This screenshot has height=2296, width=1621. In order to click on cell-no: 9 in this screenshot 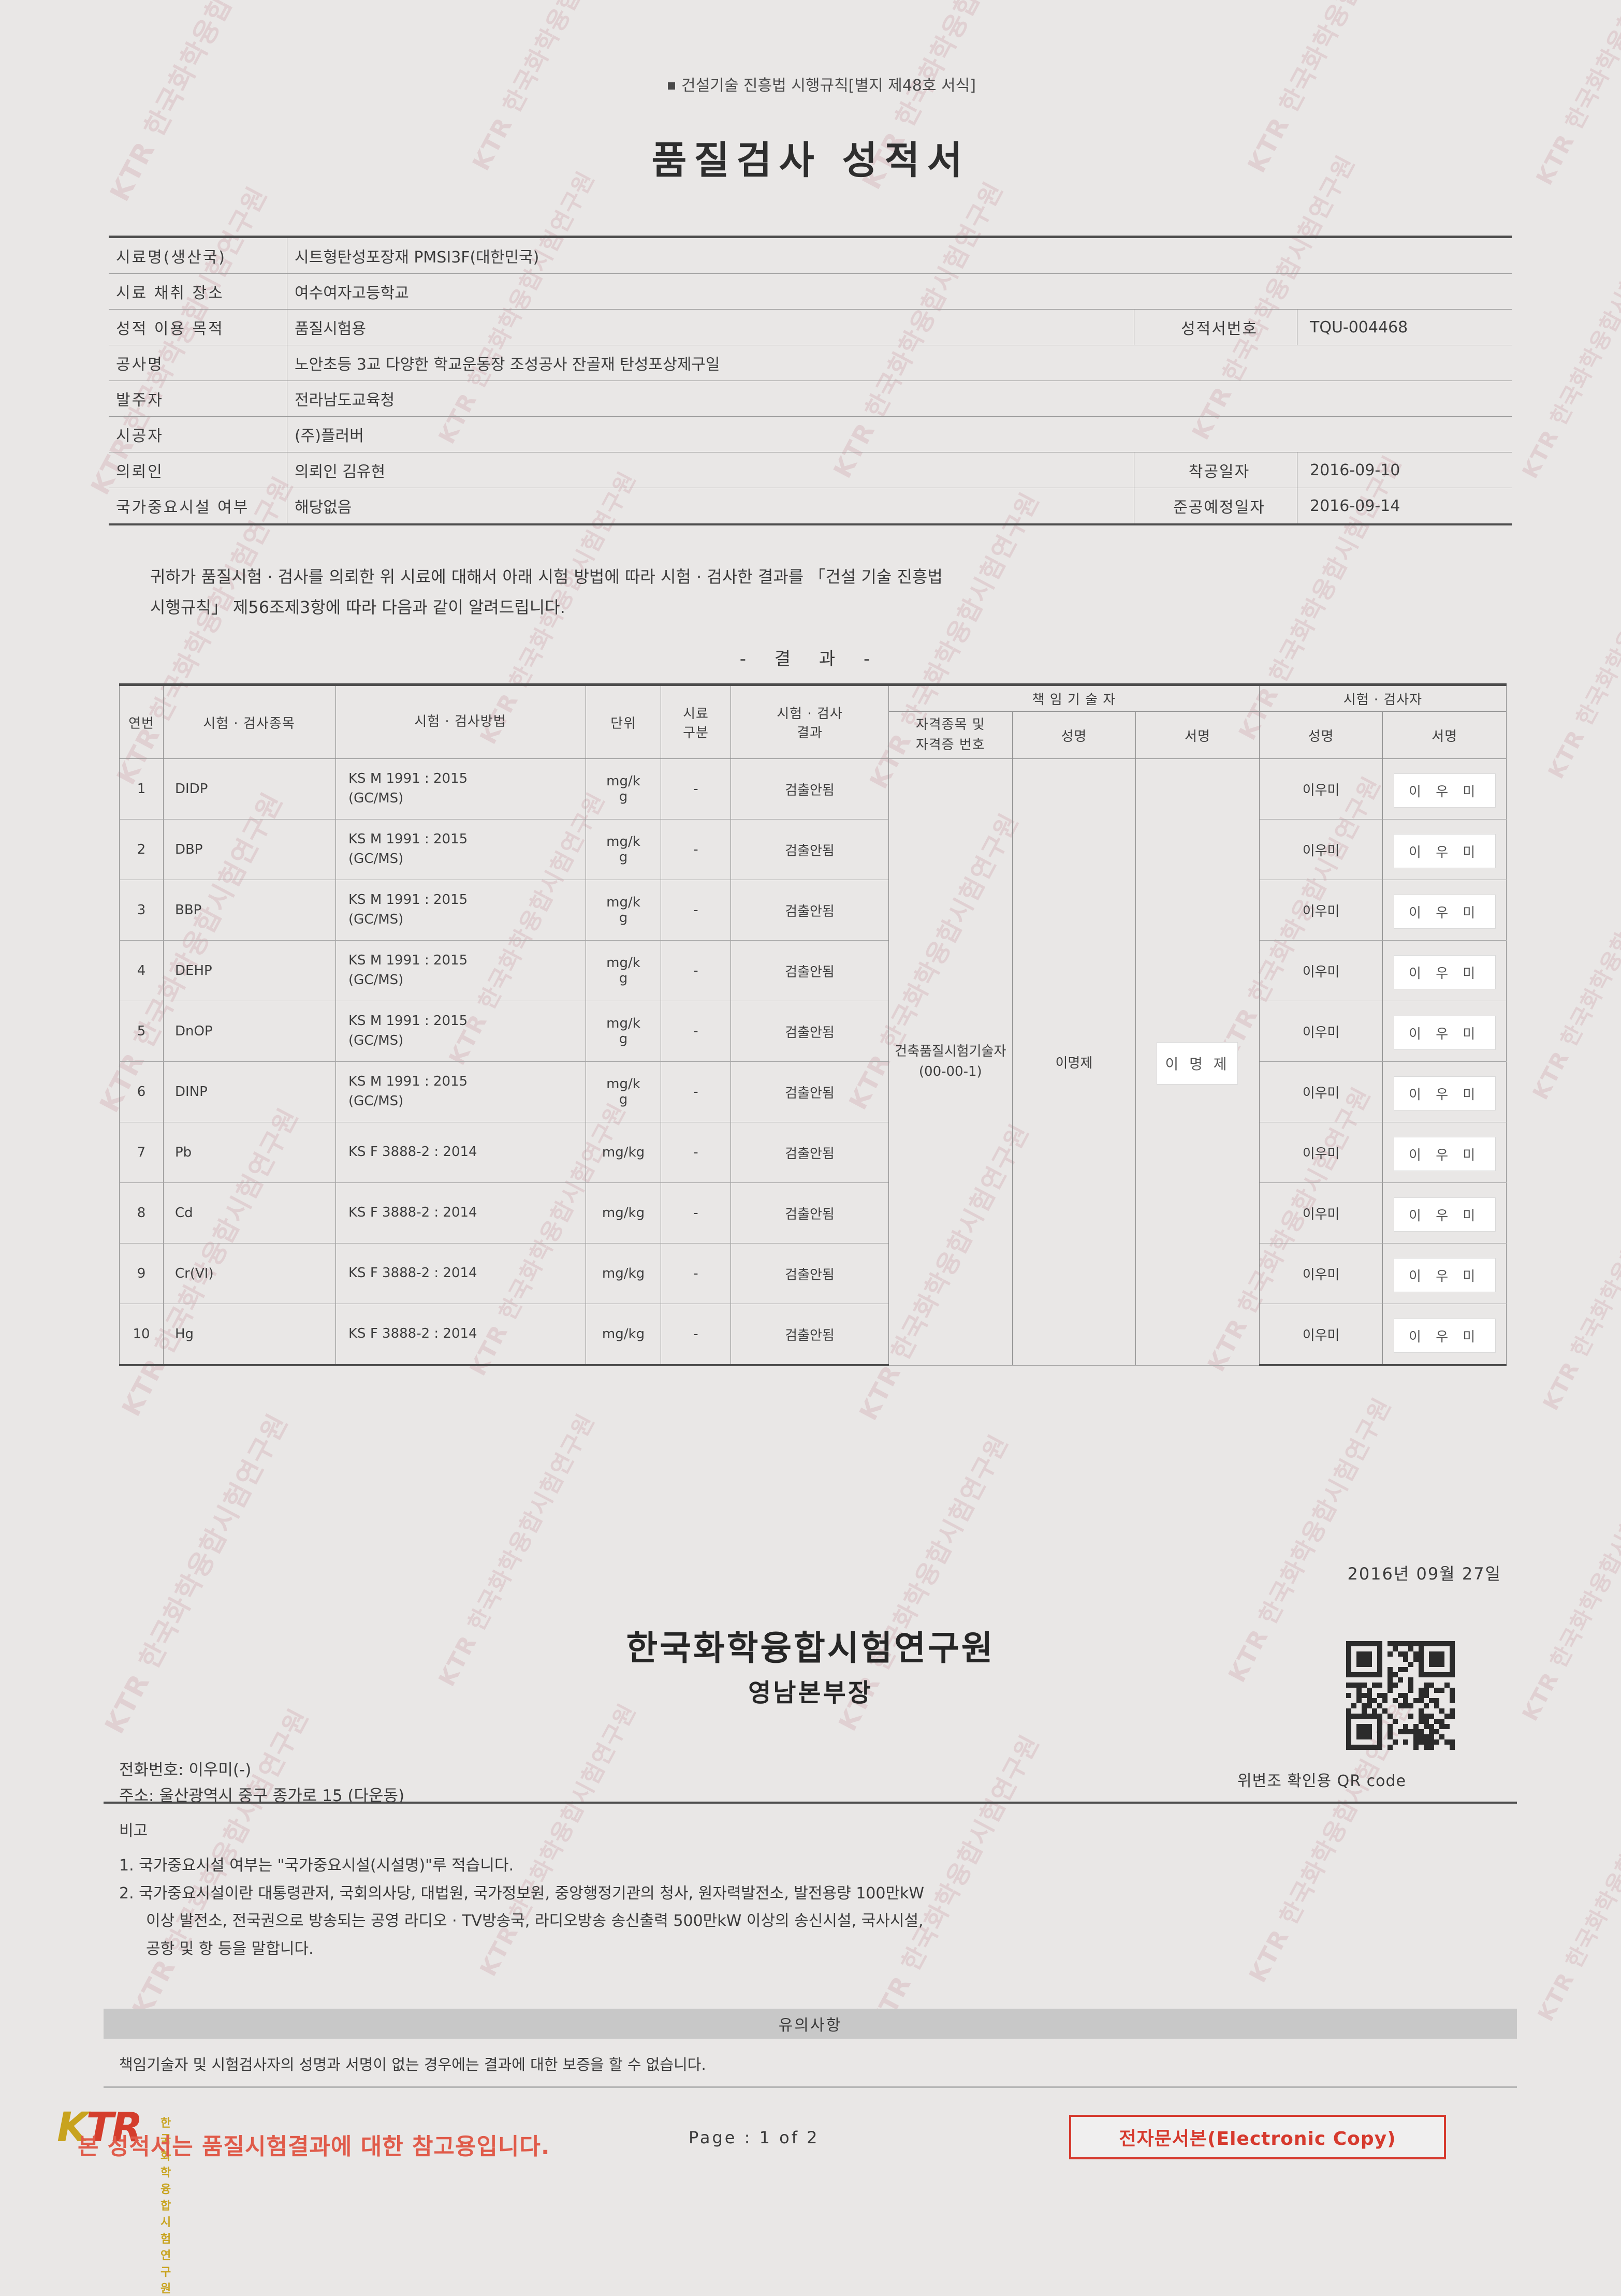, I will do `click(141, 1273)`.